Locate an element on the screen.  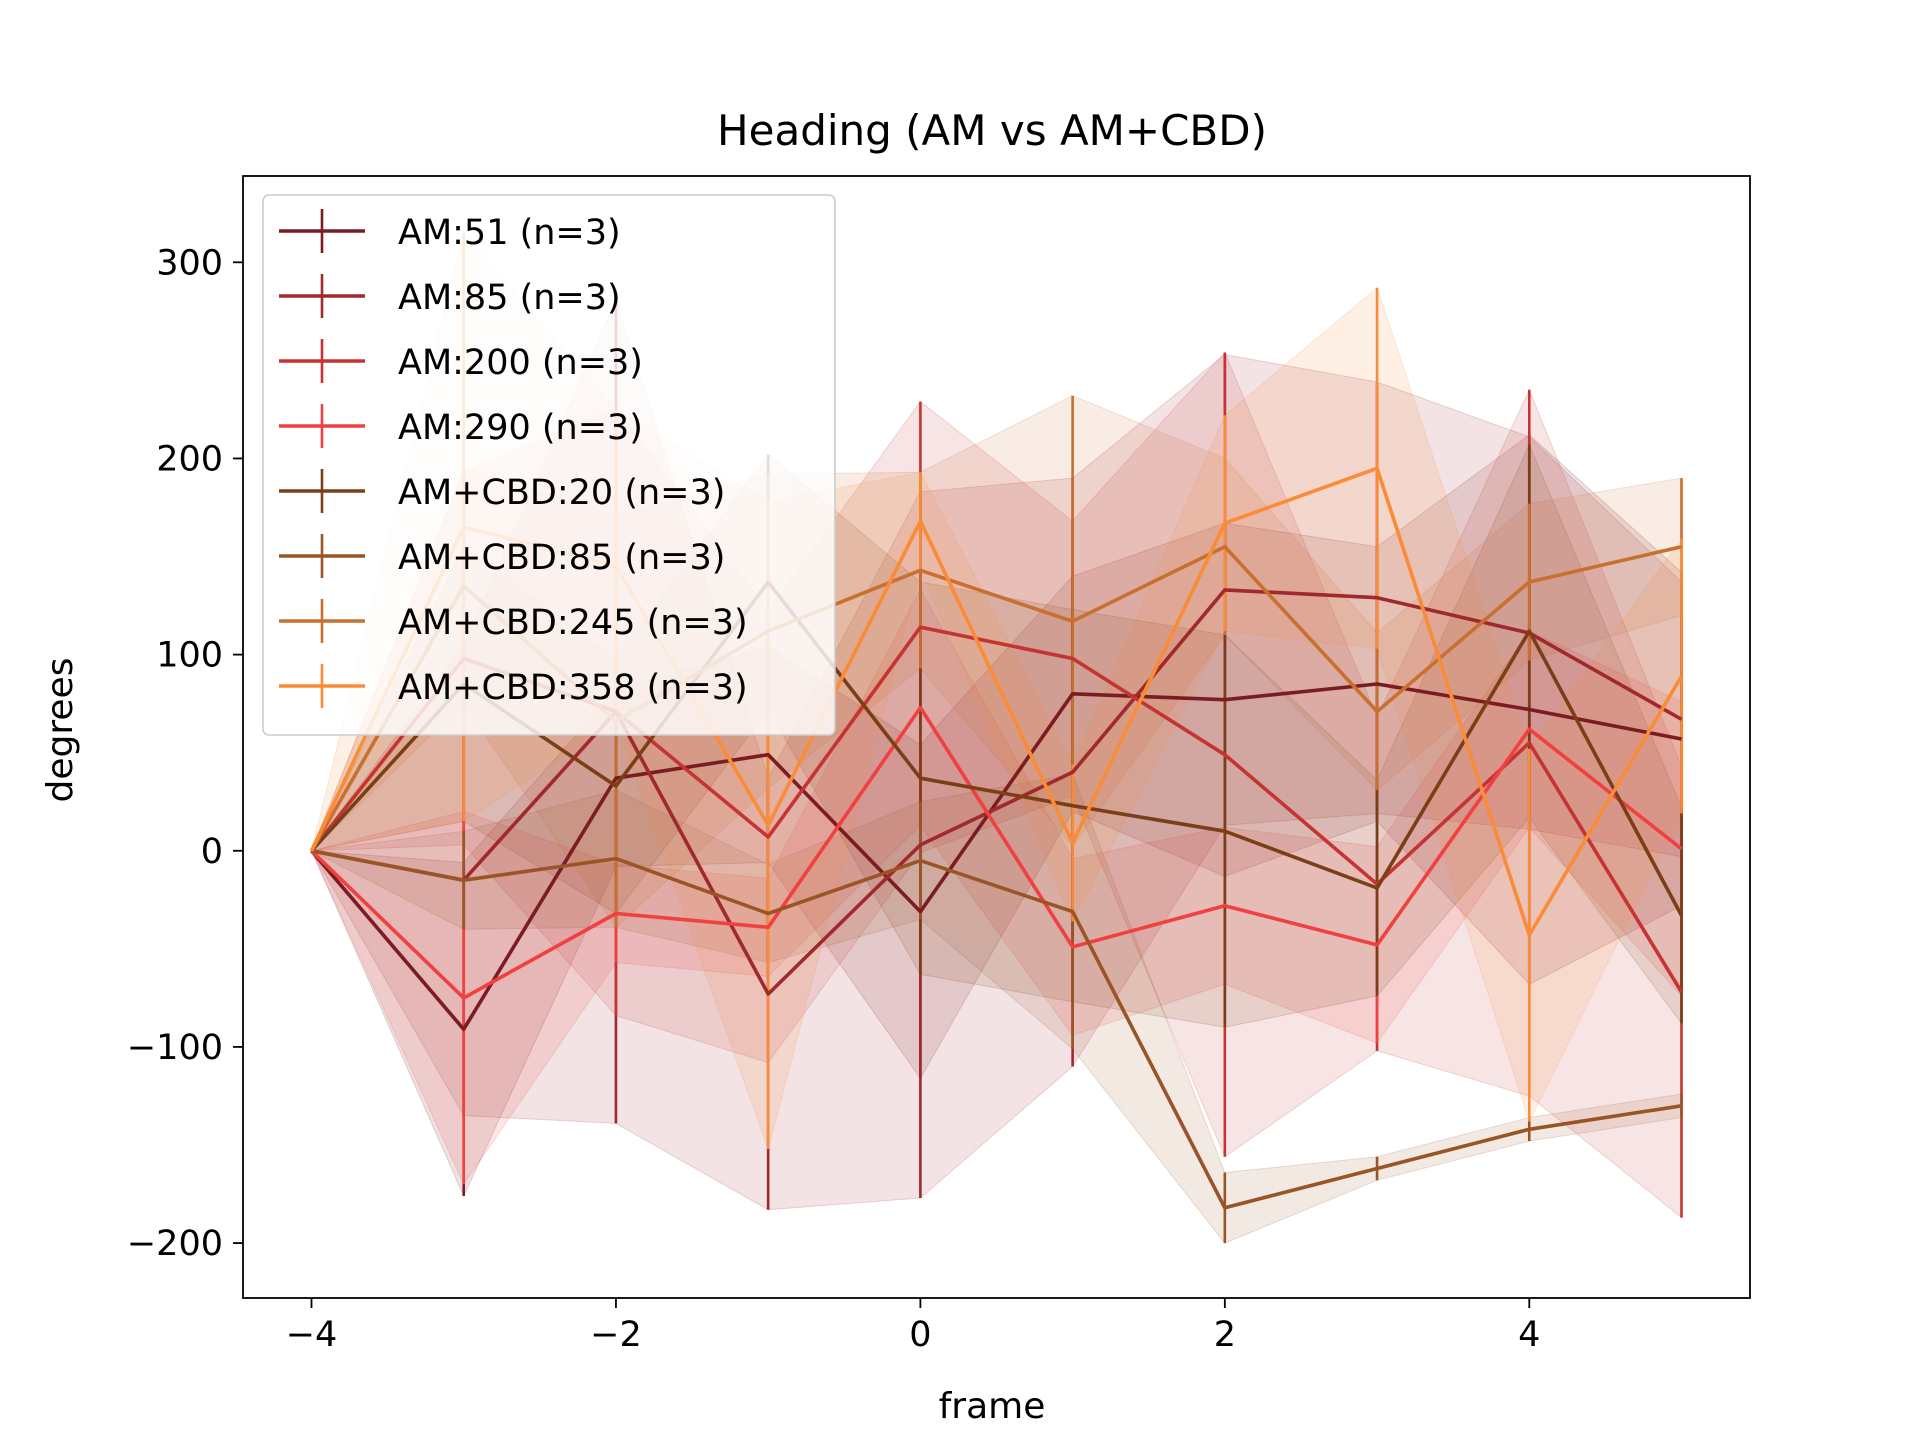
legend-label-6: AM+CBD:245 (n=3) is located at coordinates (573, 623).